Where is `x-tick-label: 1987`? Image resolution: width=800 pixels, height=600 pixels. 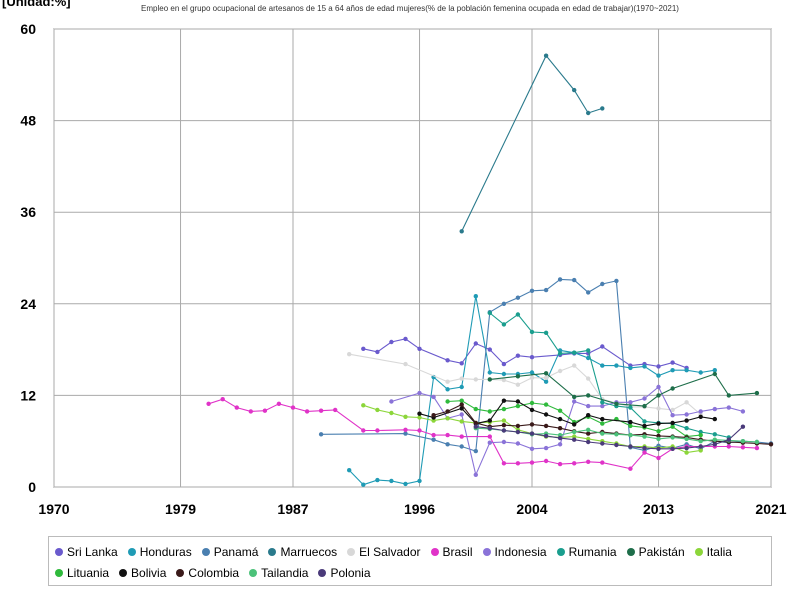 x-tick-label: 1987 is located at coordinates (292, 509).